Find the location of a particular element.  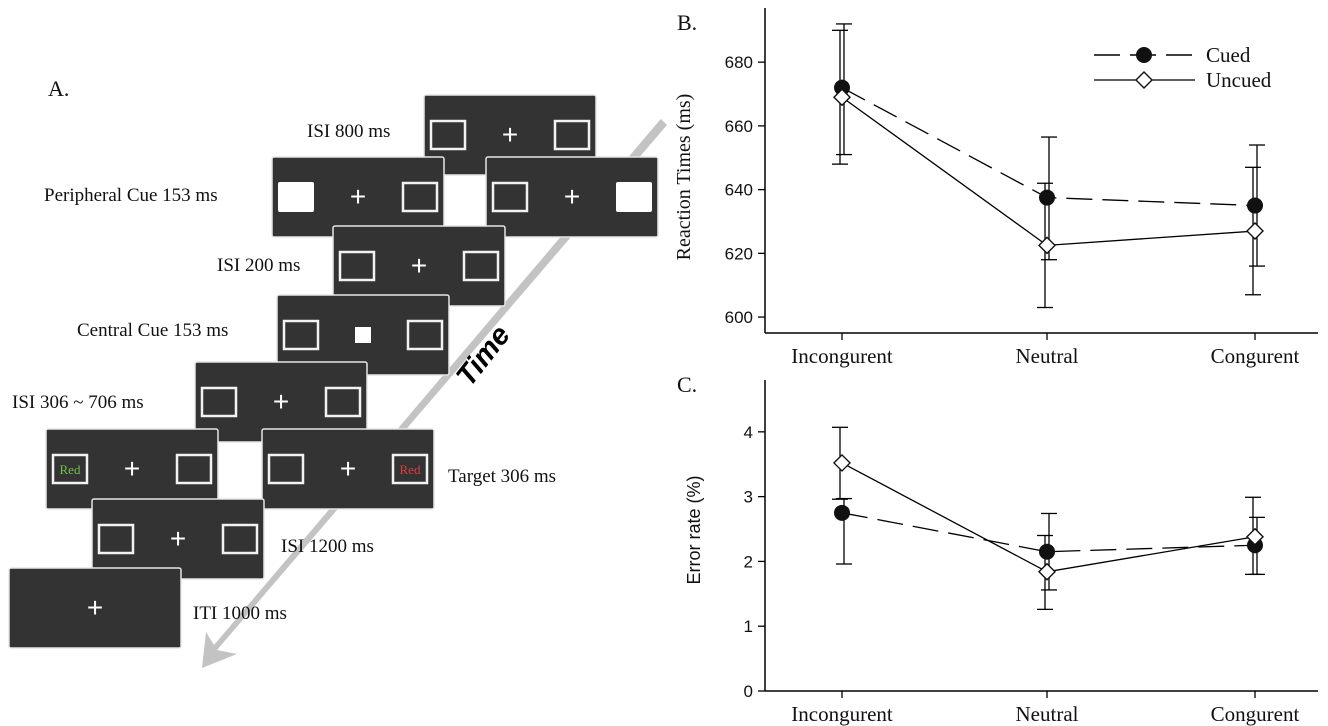

y-tick-label: 640 is located at coordinates (739, 190).